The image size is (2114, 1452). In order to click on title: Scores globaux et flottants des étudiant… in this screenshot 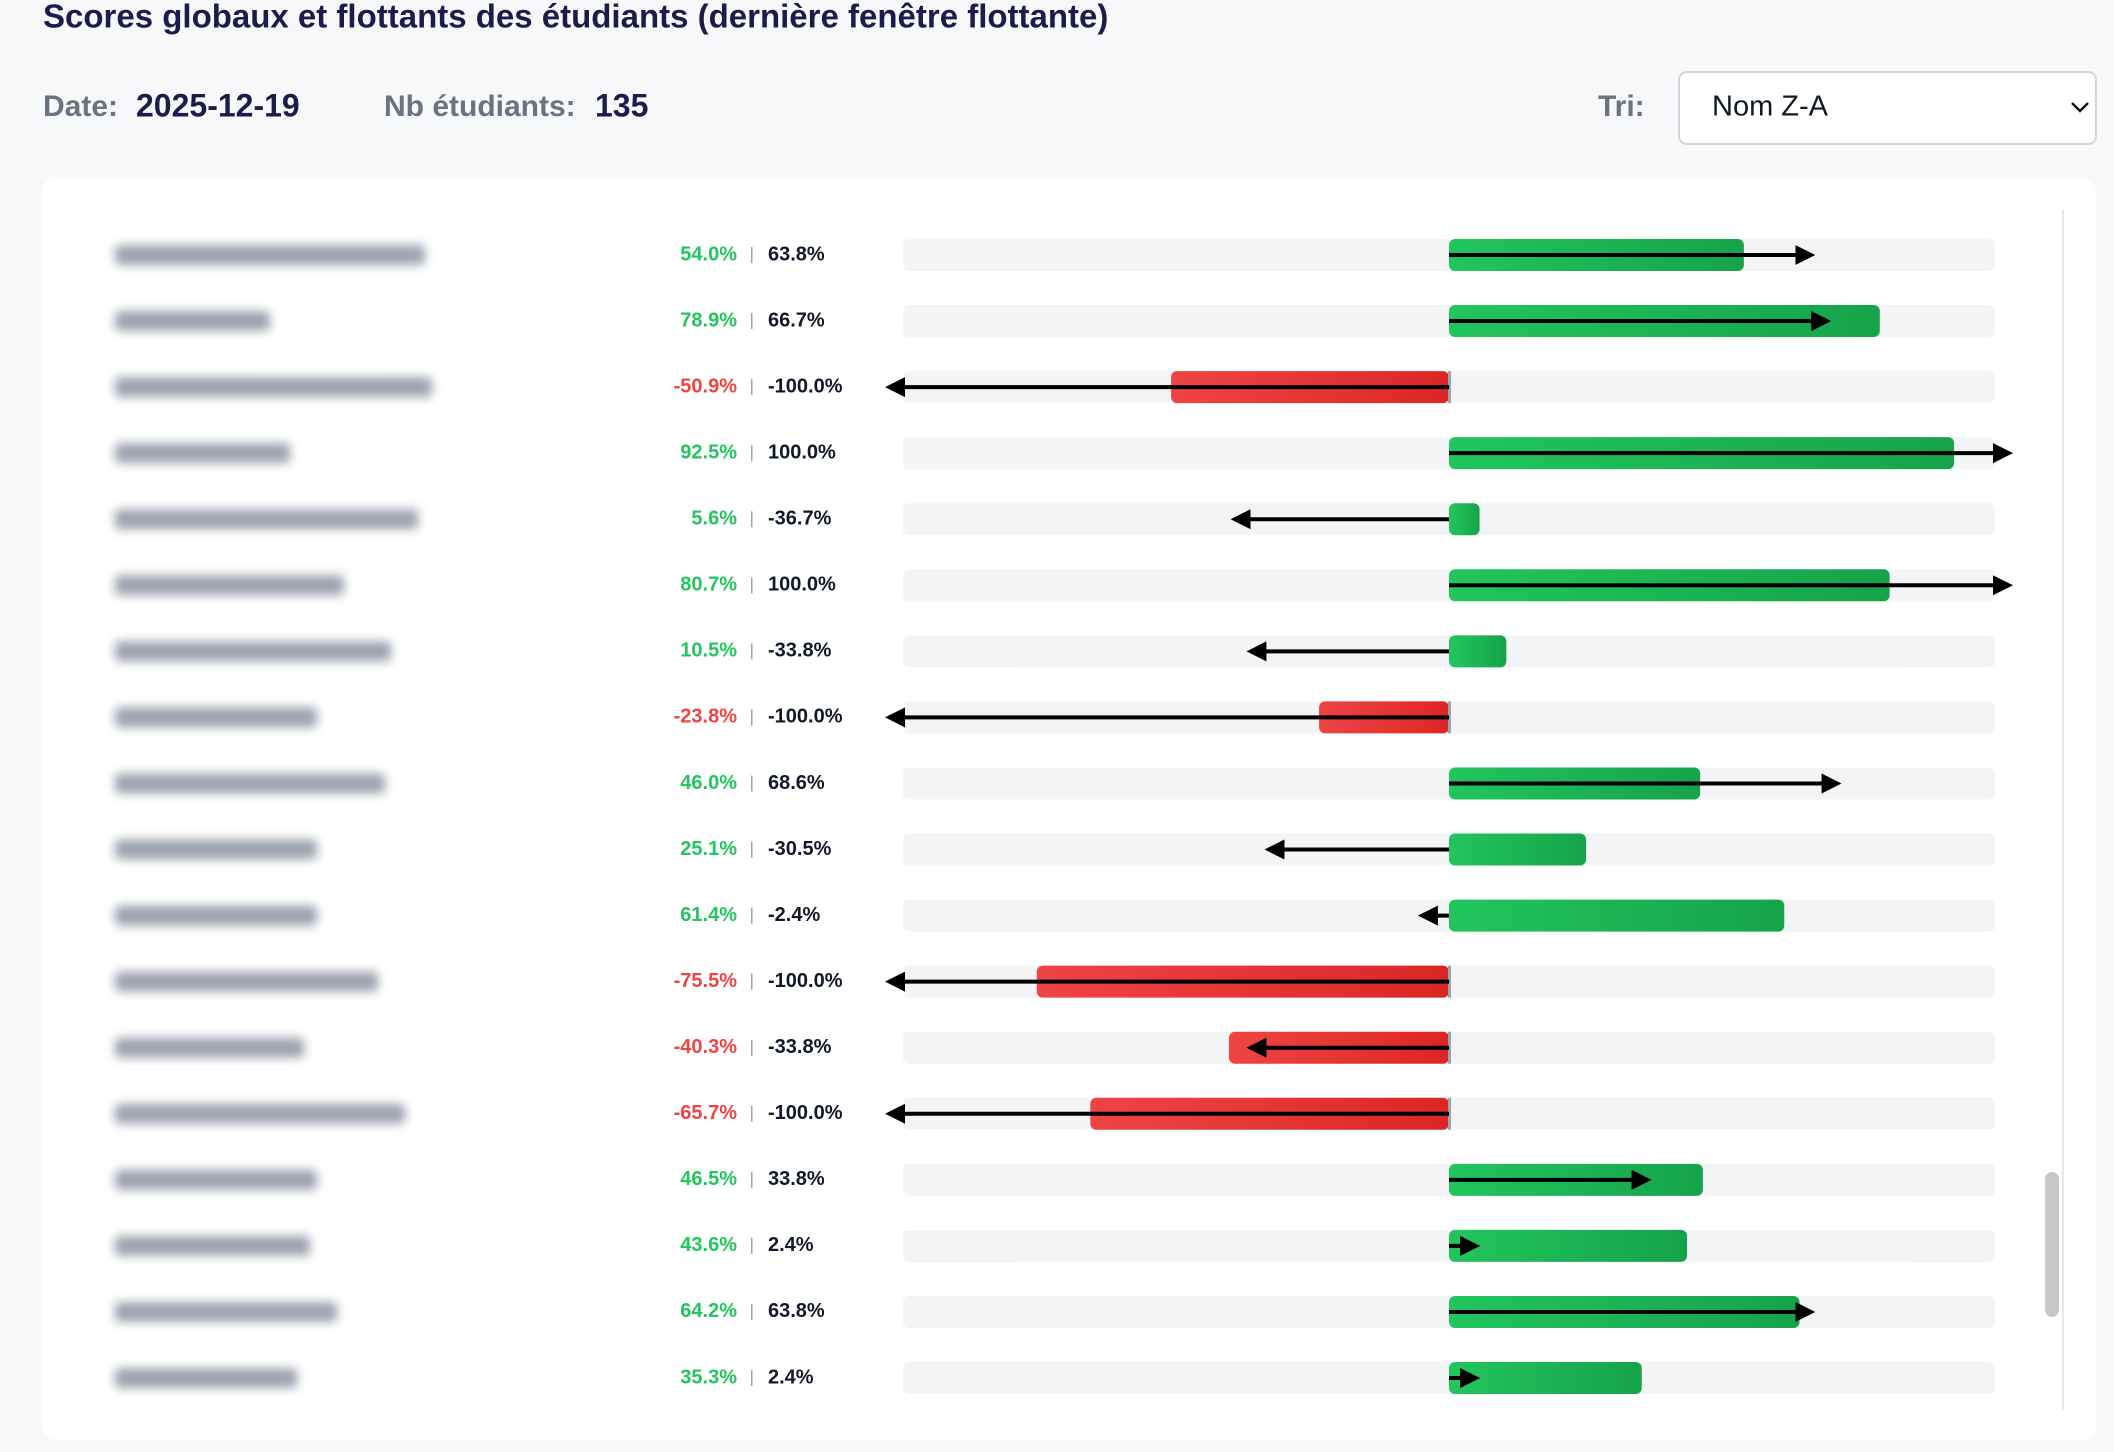, I will do `click(575, 17)`.